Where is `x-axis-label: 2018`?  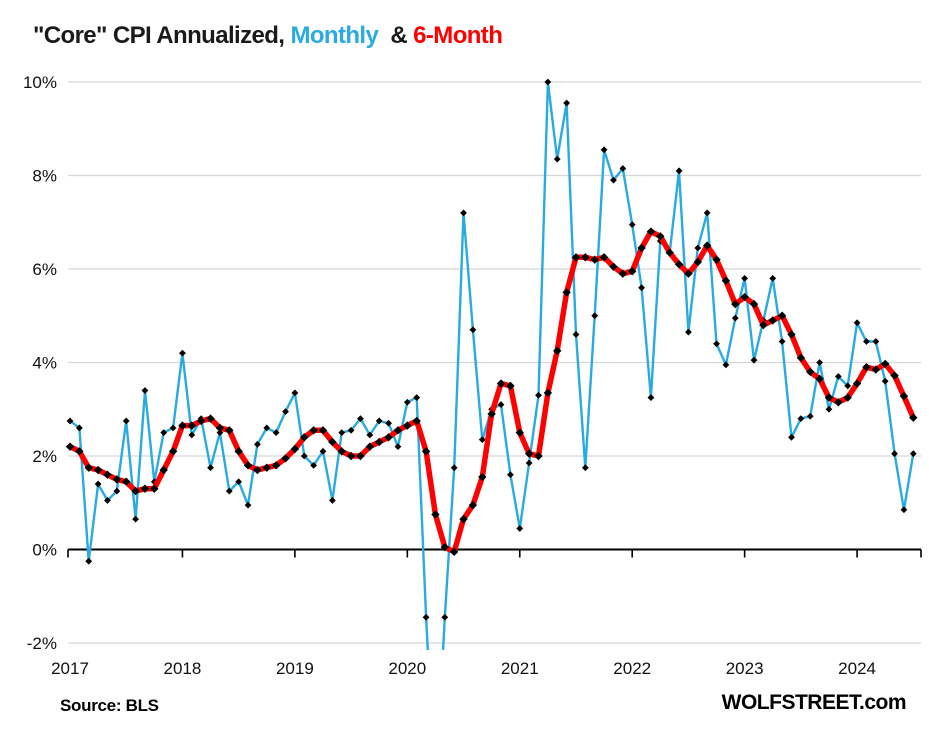
x-axis-label: 2018 is located at coordinates (183, 668).